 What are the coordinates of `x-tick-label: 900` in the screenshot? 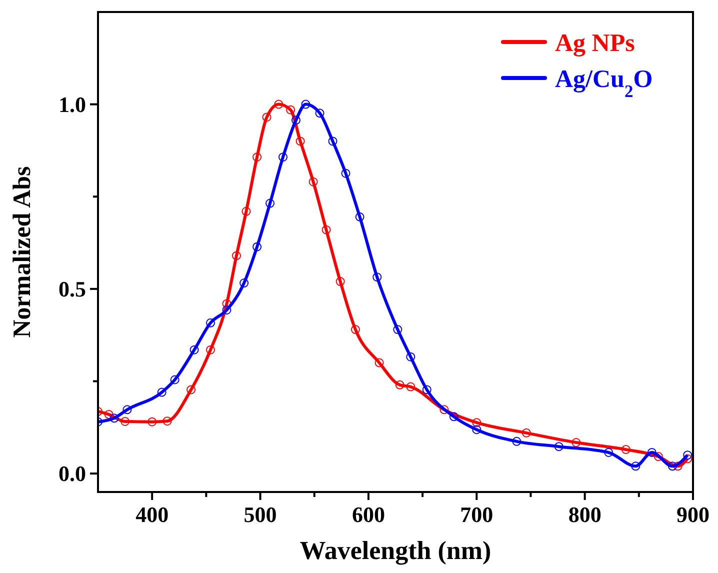 It's located at (693, 514).